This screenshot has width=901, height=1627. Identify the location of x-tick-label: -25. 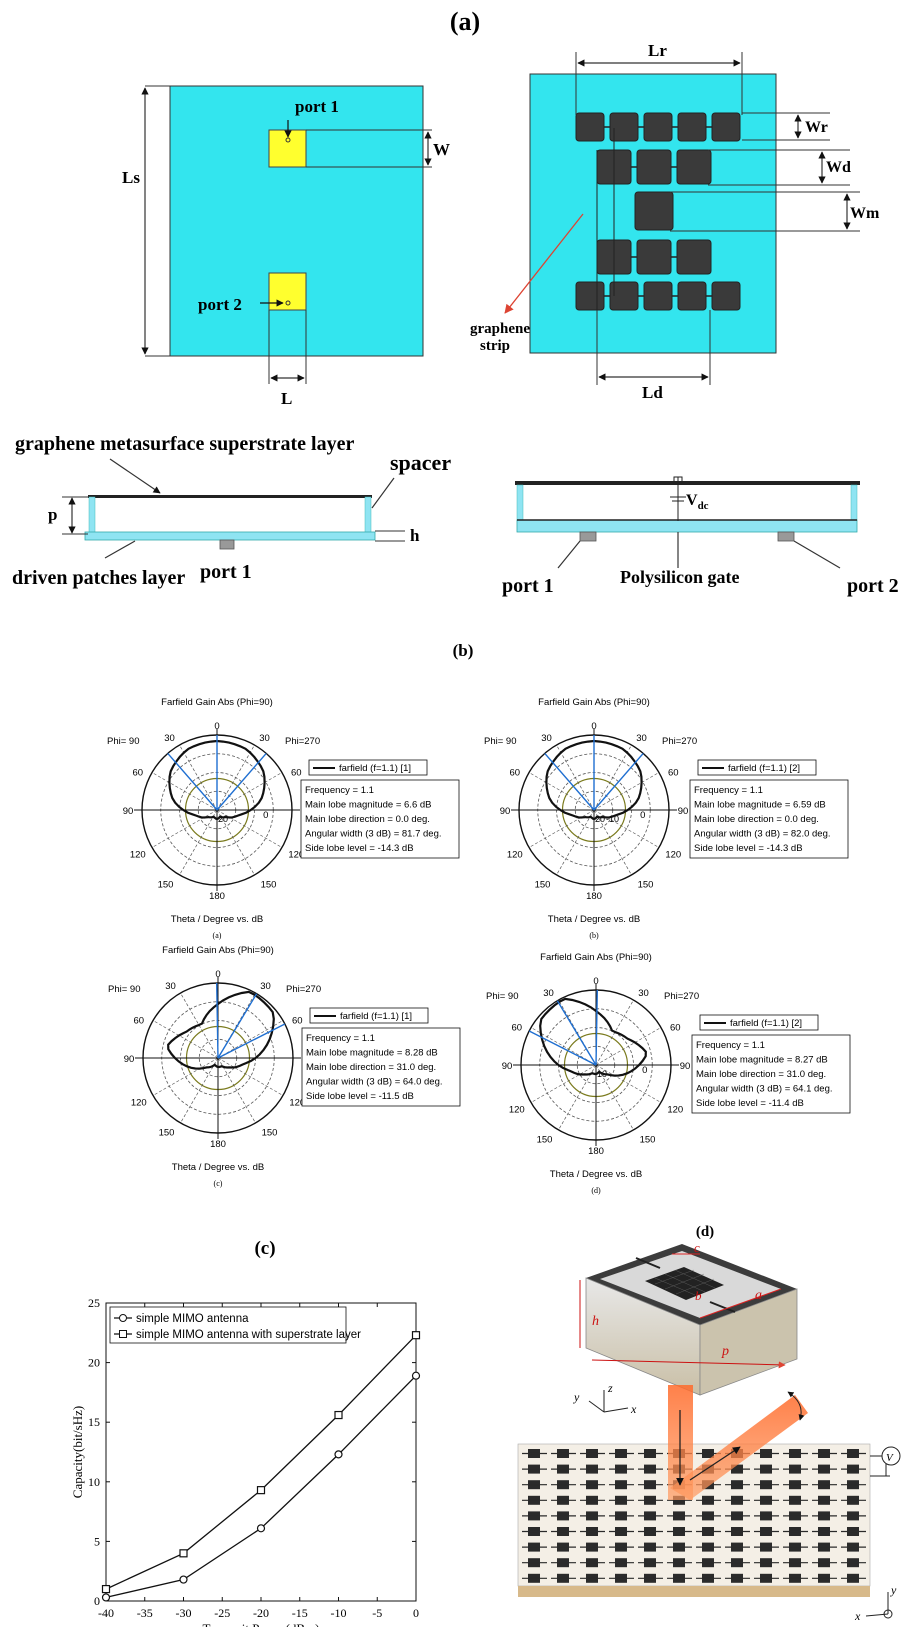
(222, 1613).